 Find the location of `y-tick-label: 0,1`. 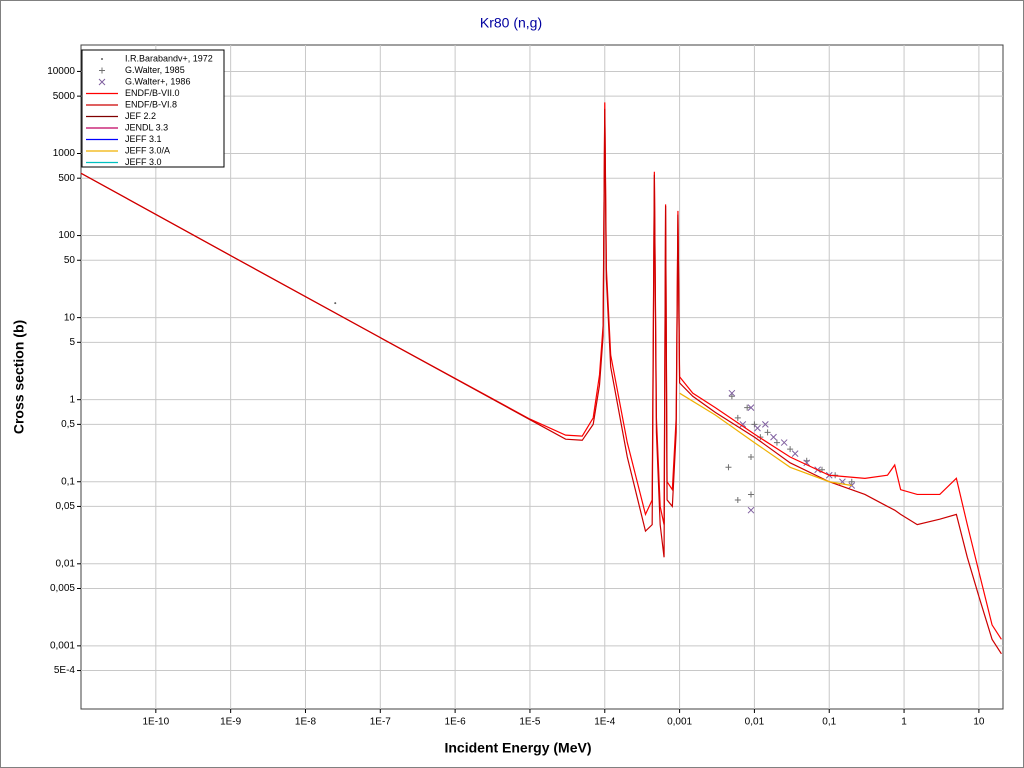

y-tick-label: 0,1 is located at coordinates (68, 481).